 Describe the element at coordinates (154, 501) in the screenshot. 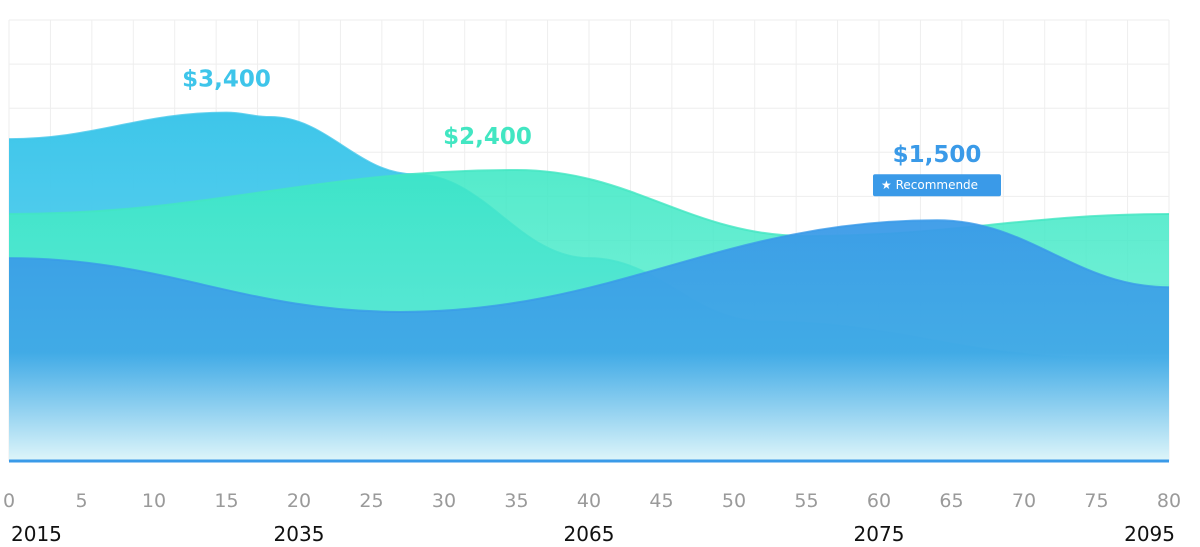

I see `x-tick-label: 10` at that location.